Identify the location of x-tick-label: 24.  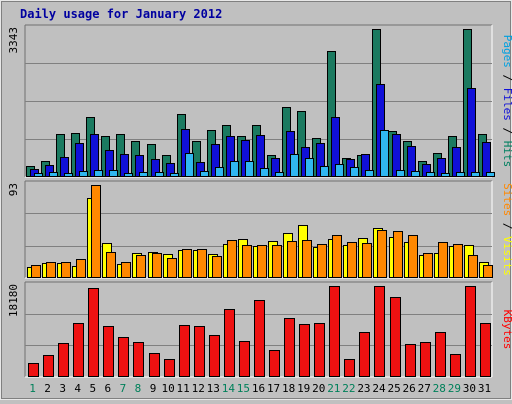
(379, 388).